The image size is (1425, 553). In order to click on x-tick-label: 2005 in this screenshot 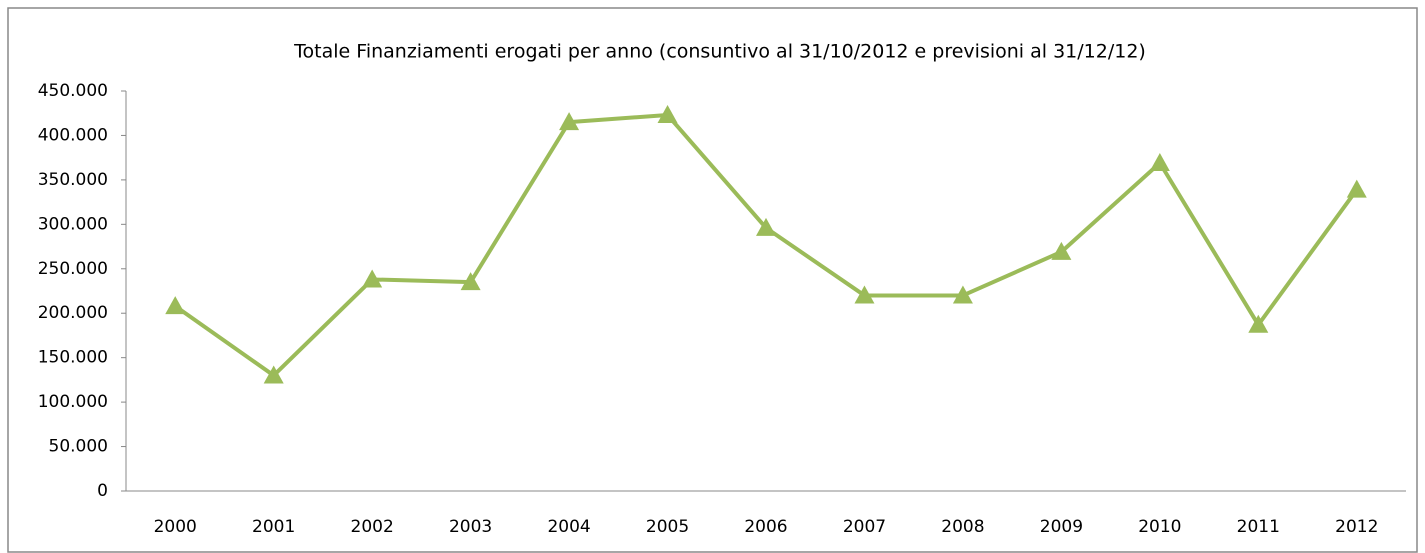, I will do `click(667, 527)`.